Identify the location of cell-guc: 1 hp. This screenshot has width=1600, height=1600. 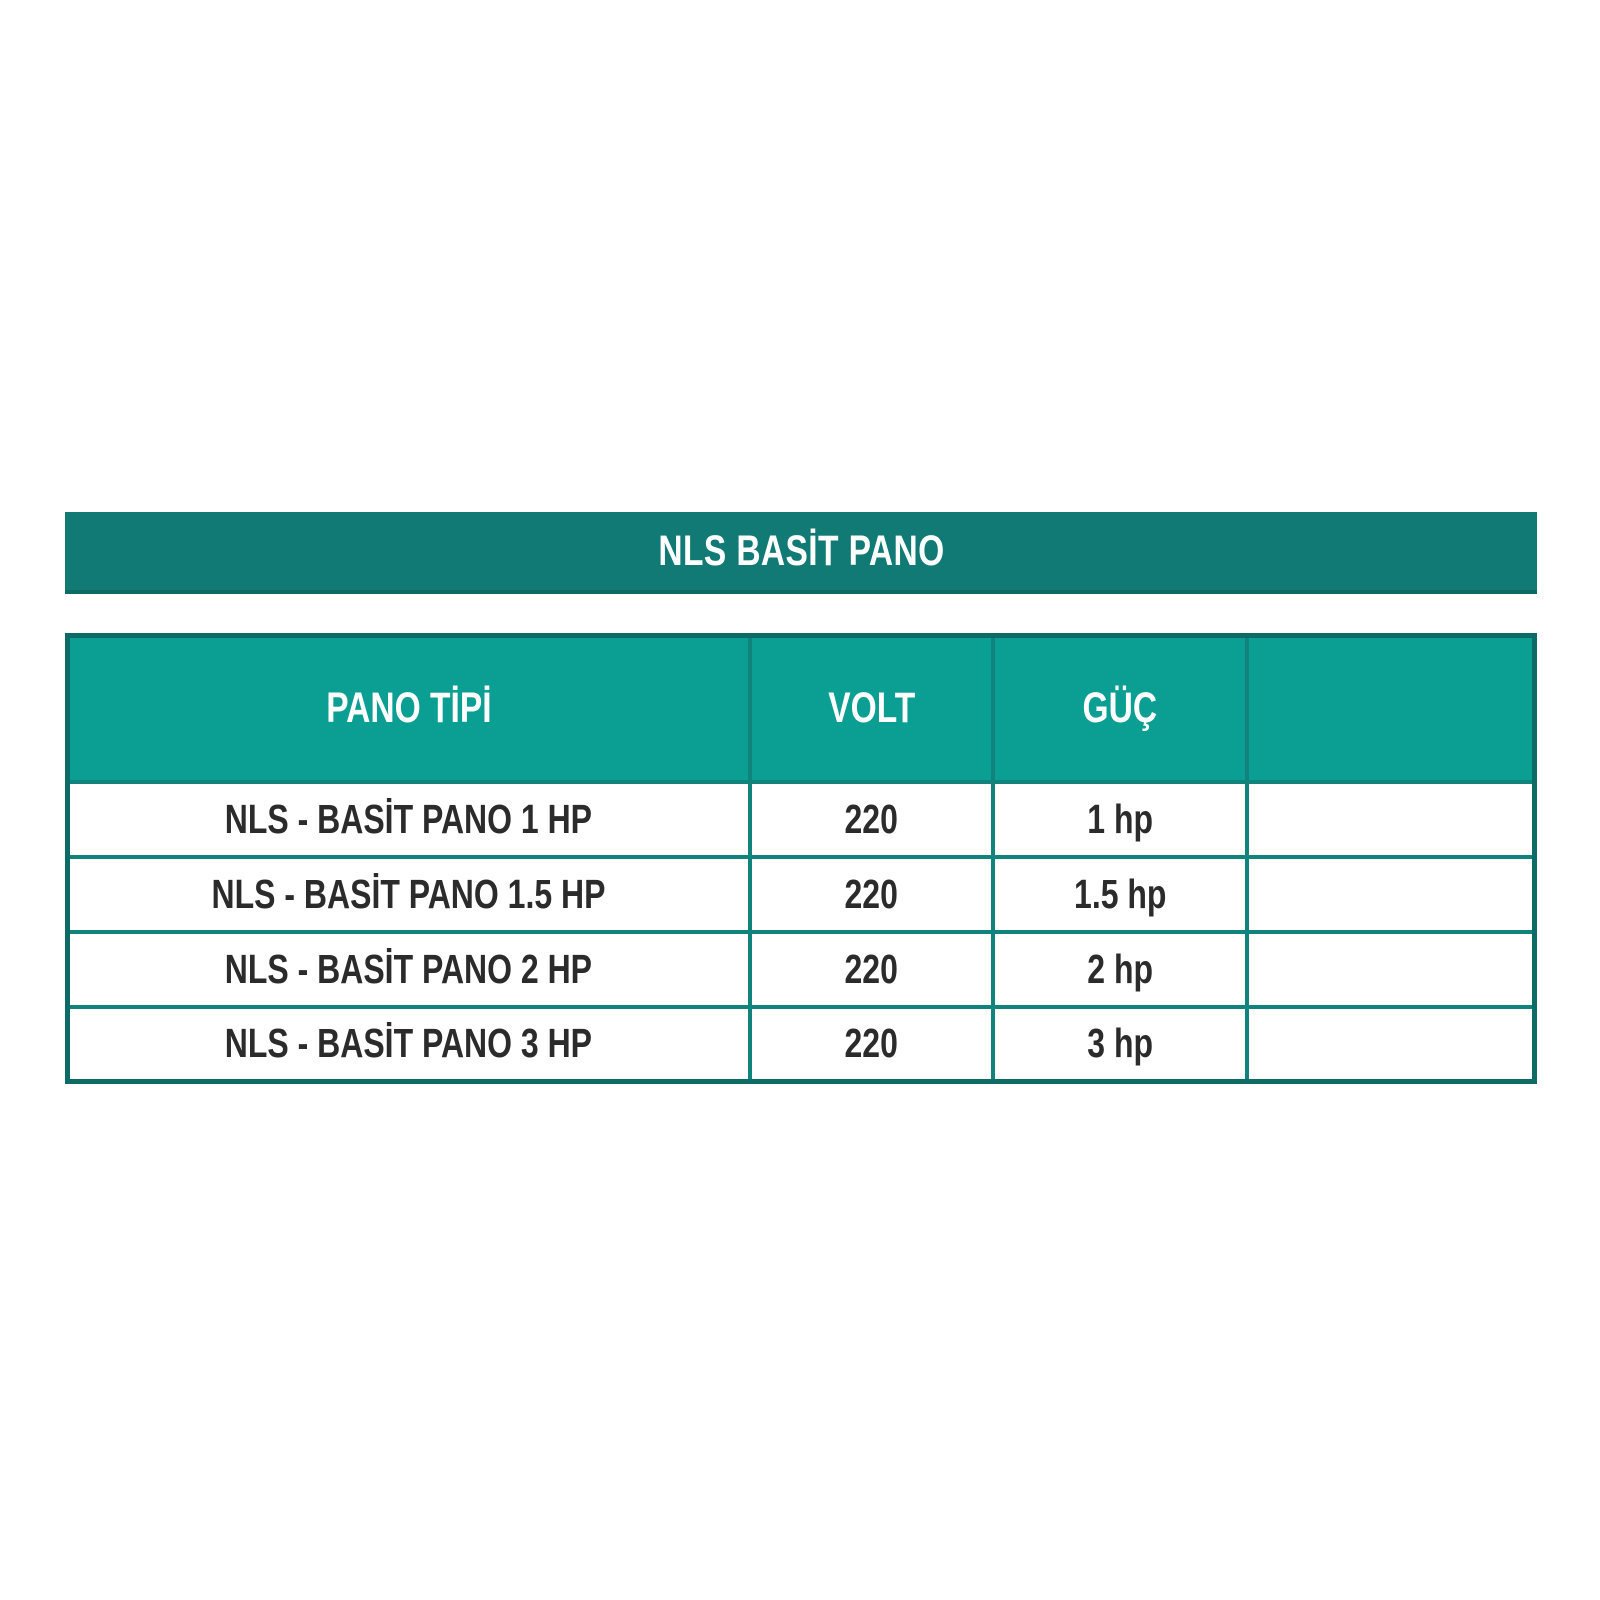
(1120, 819).